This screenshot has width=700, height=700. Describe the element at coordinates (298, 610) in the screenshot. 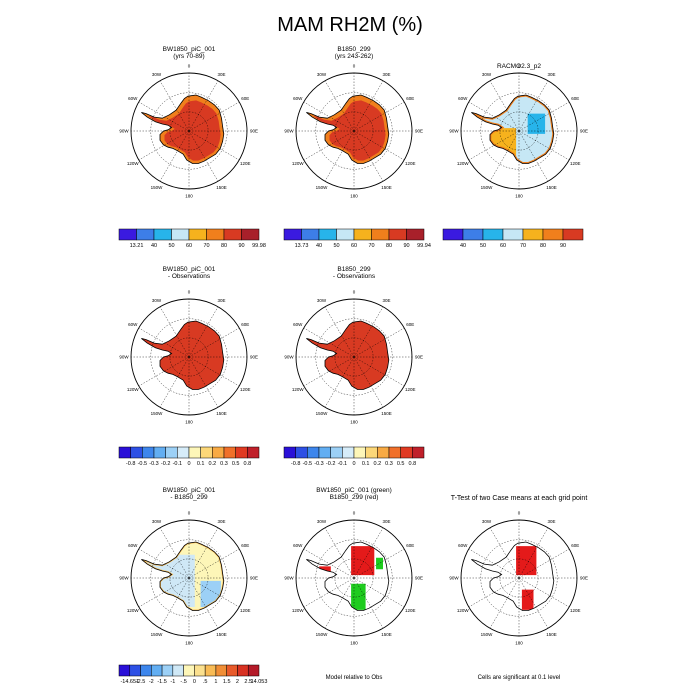

I see `longitude-label: 120W` at that location.